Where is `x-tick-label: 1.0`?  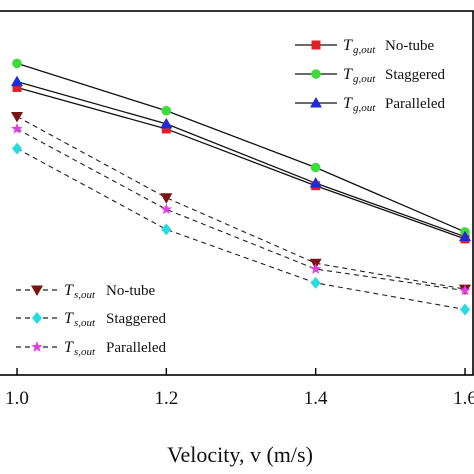
x-tick-label: 1.0 is located at coordinates (17, 398).